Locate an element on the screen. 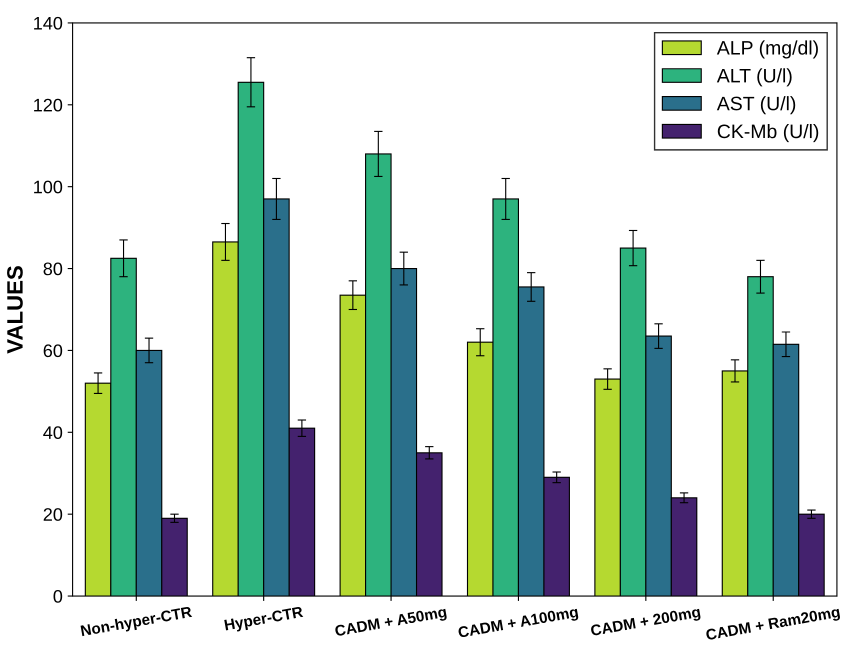 Image resolution: width=854 pixels, height=655 pixels. y-axis-title: VALUES is located at coordinates (15, 310).